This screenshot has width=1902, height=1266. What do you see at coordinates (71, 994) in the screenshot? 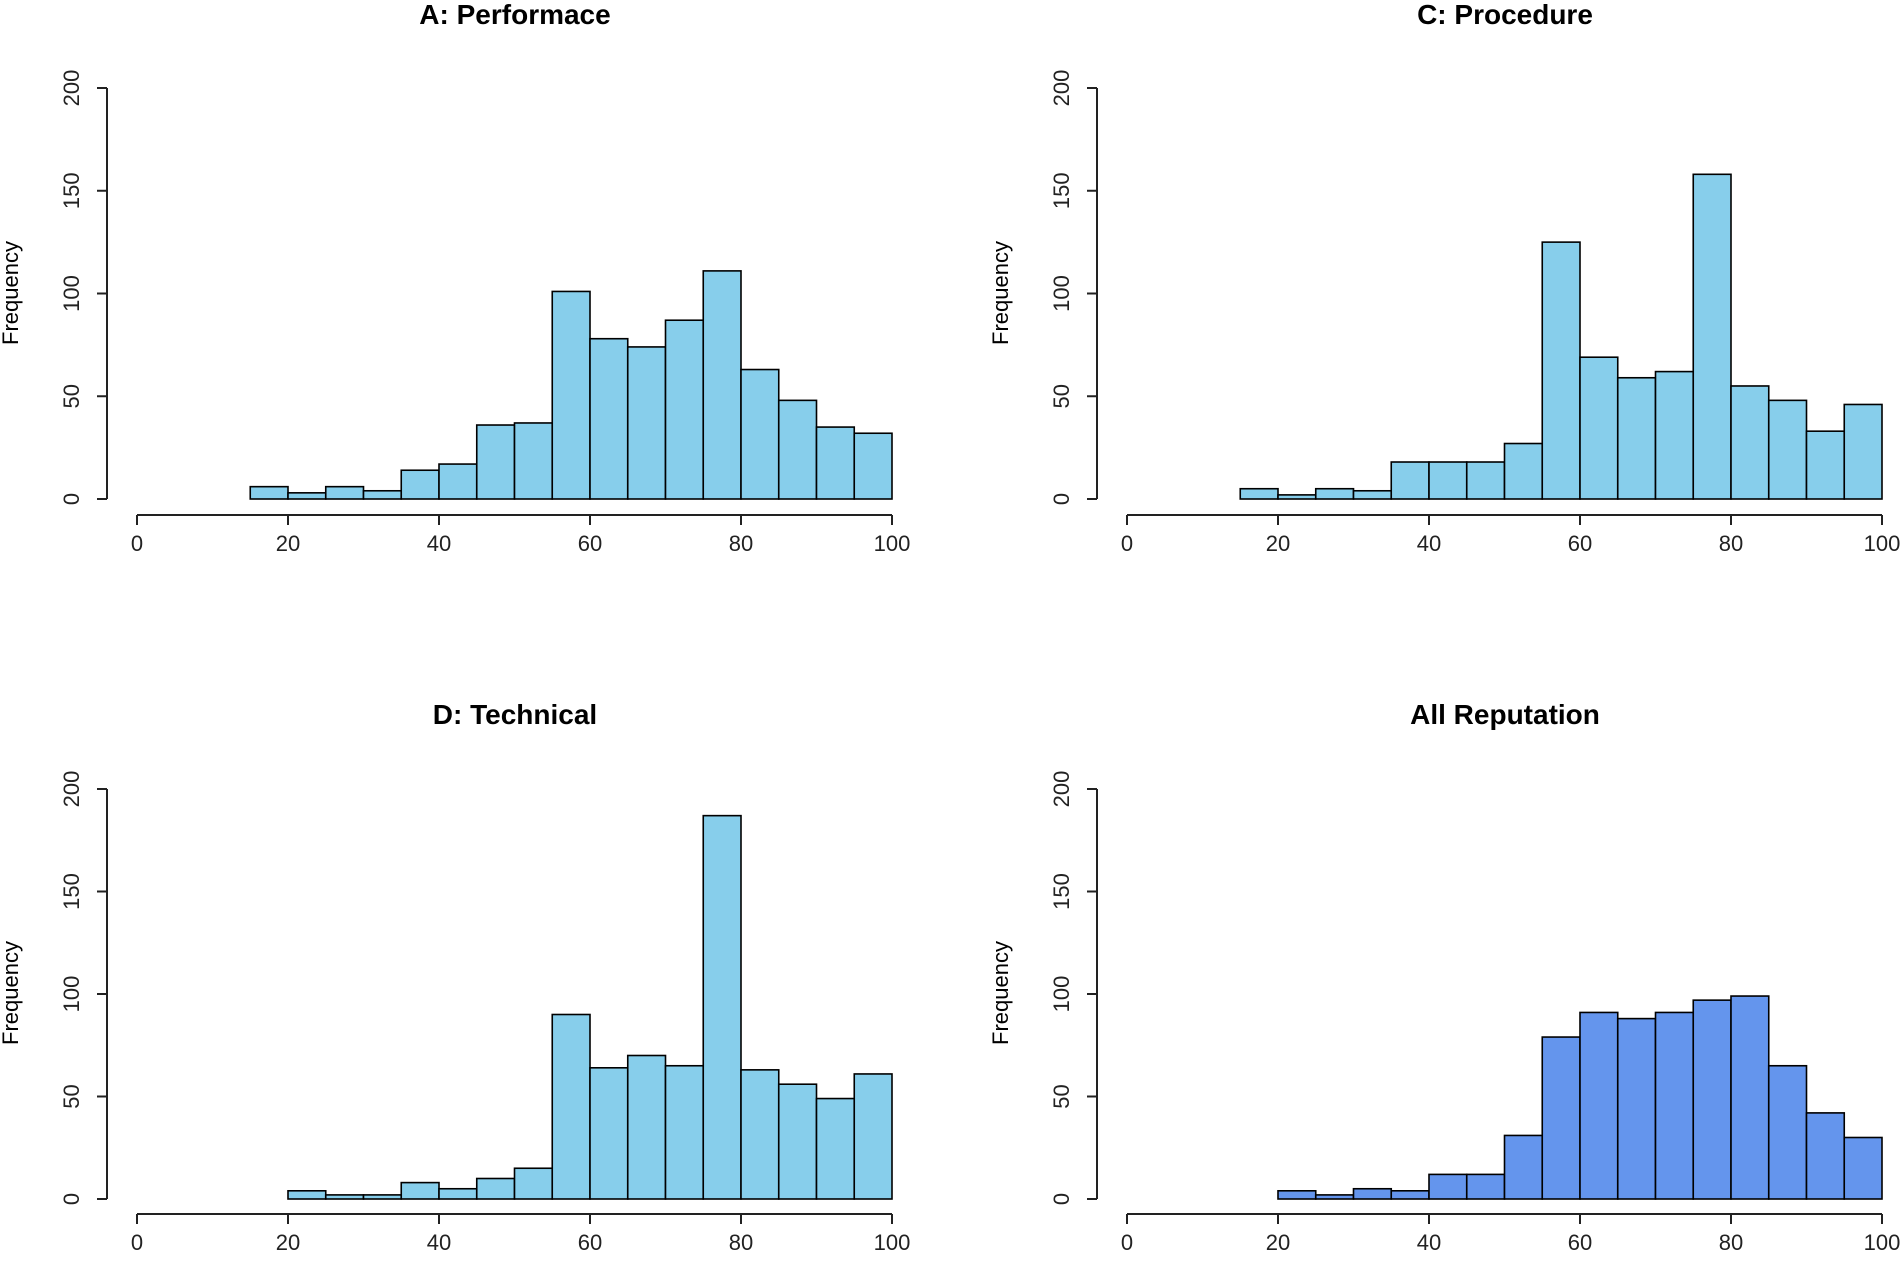
I see `y-tick-label: 100` at bounding box center [71, 994].